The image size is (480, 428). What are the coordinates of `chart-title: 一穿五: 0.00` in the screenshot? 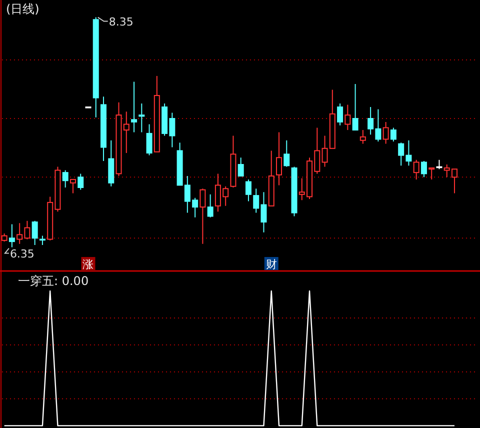 It's located at (53, 281).